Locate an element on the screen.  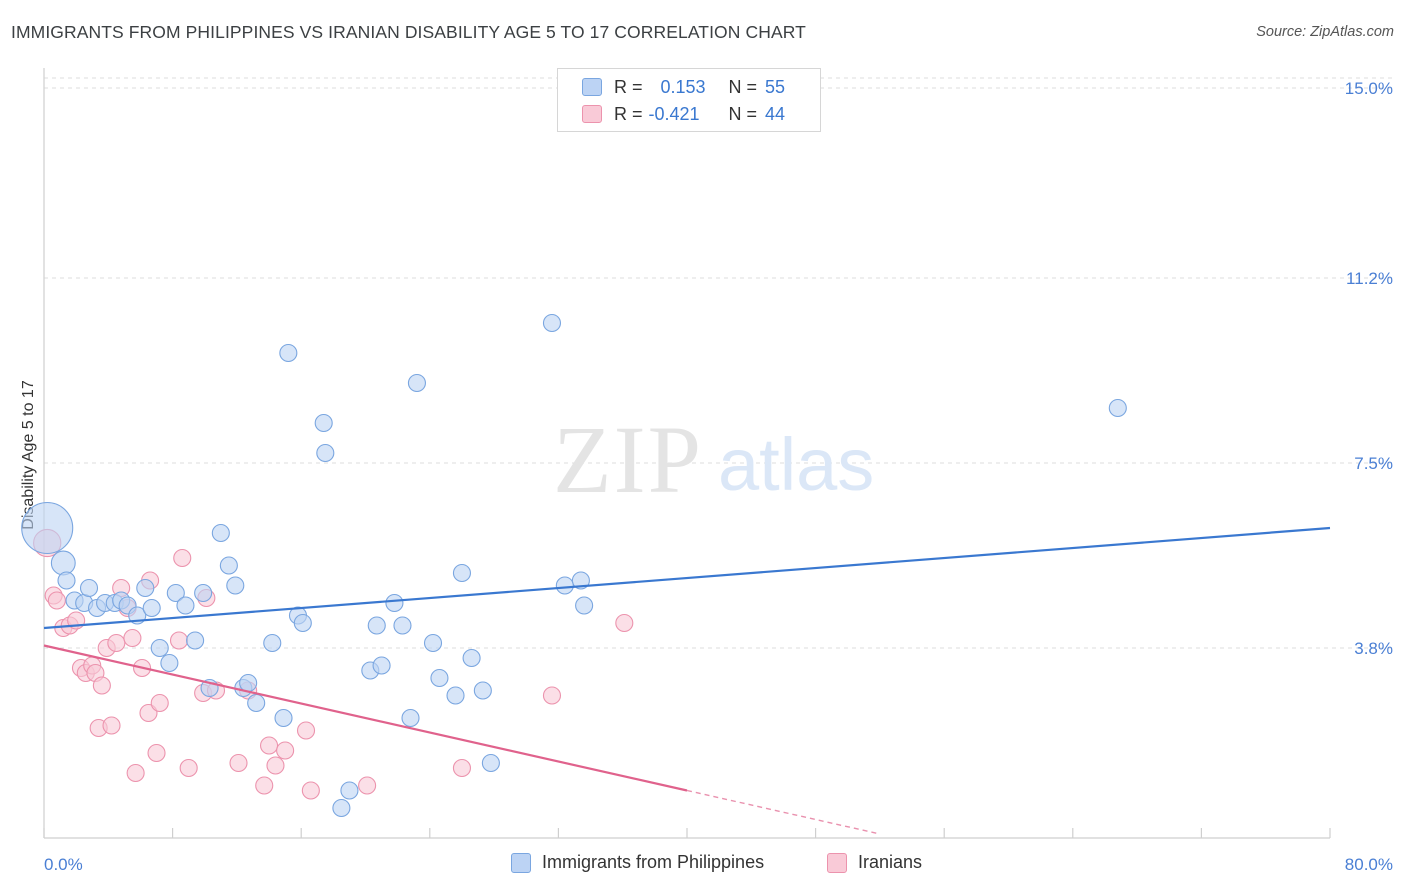
legend-n-value: 55 is located at coordinates (775, 86).